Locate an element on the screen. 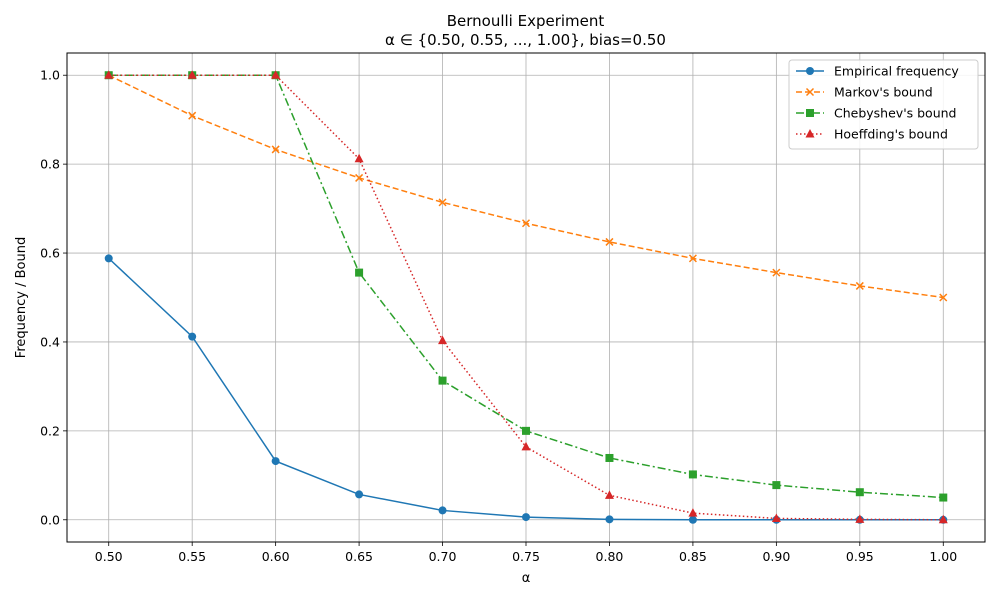 This screenshot has width=1000, height=600. legend-marker-hoeffding-s-bound is located at coordinates (810, 133).